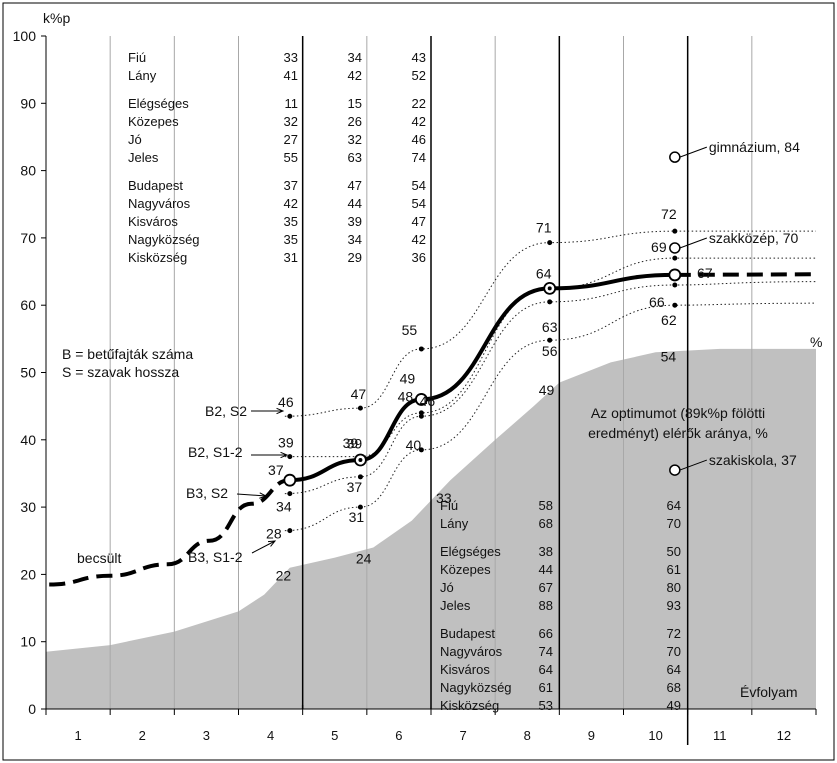  What do you see at coordinates (207, 493) in the screenshot?
I see `series-name-label: B3, S2` at bounding box center [207, 493].